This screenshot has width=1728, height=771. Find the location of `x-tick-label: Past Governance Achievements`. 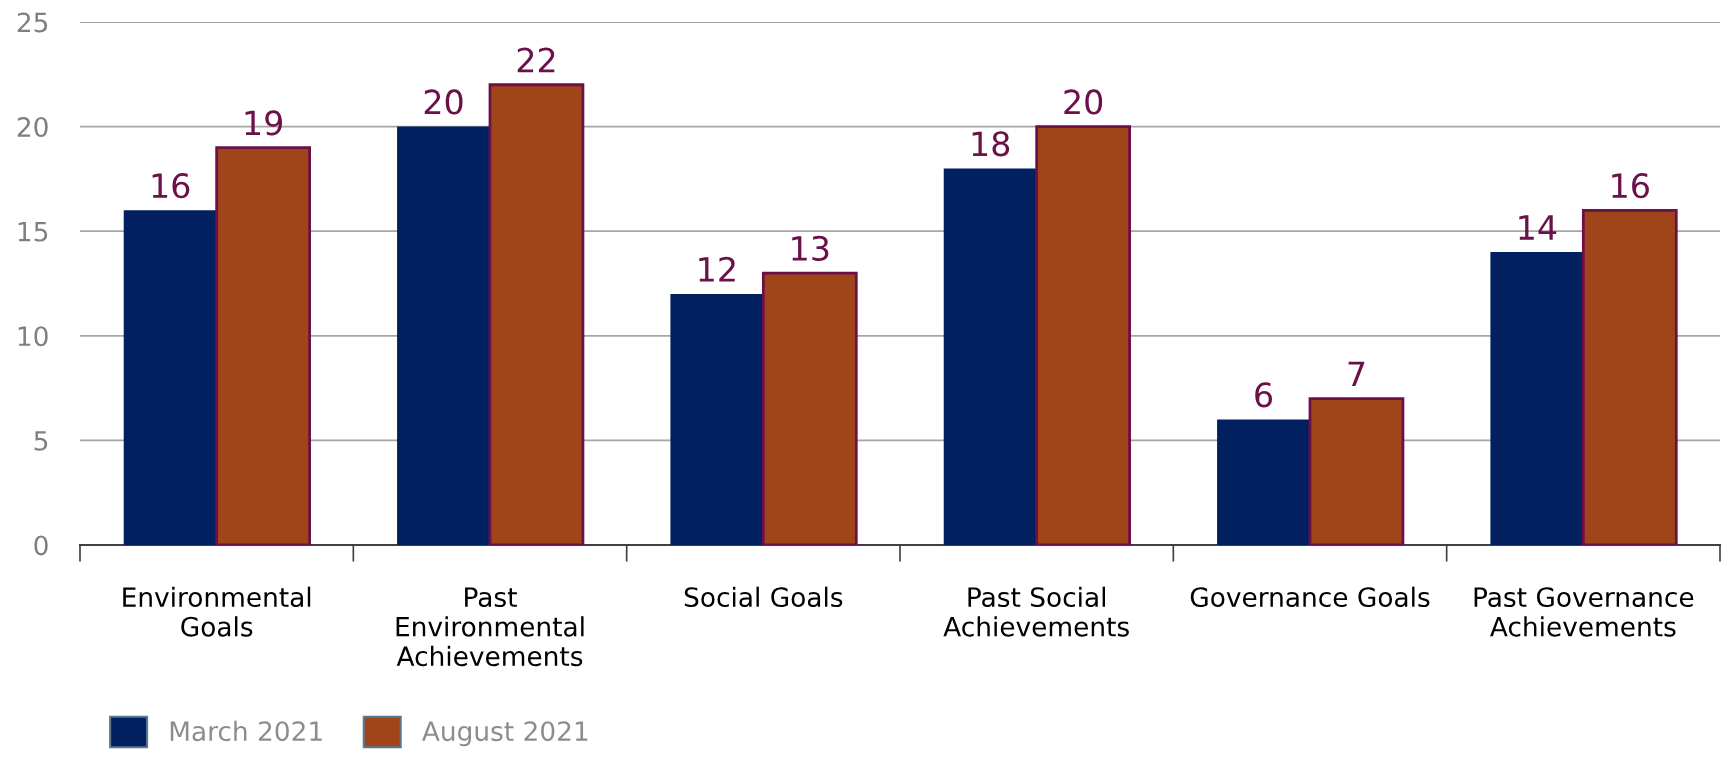

x-tick-label: Past Governance Achievements is located at coordinates (1584, 612).